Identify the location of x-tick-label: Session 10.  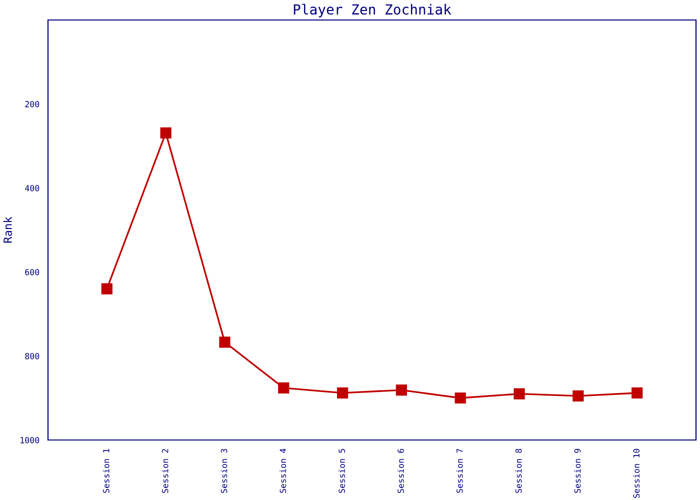
(636, 473).